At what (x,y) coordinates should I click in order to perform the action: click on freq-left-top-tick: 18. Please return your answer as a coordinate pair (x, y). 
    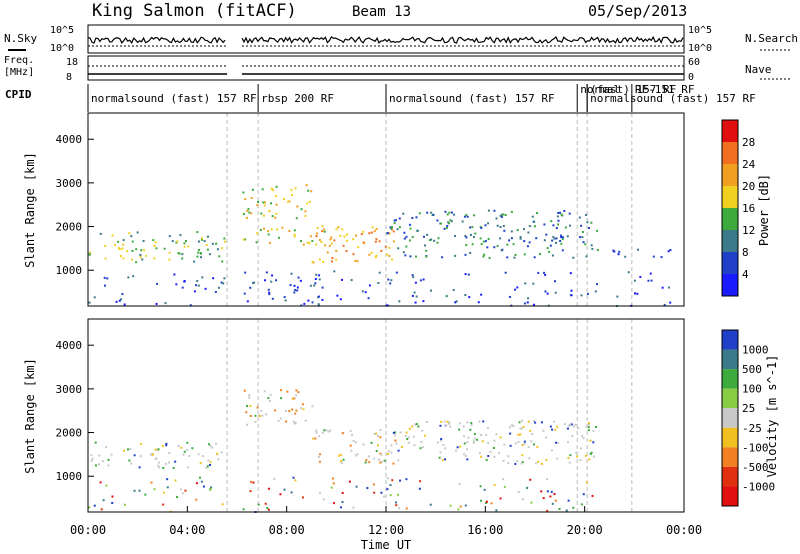
    Looking at the image, I should click on (72, 62).